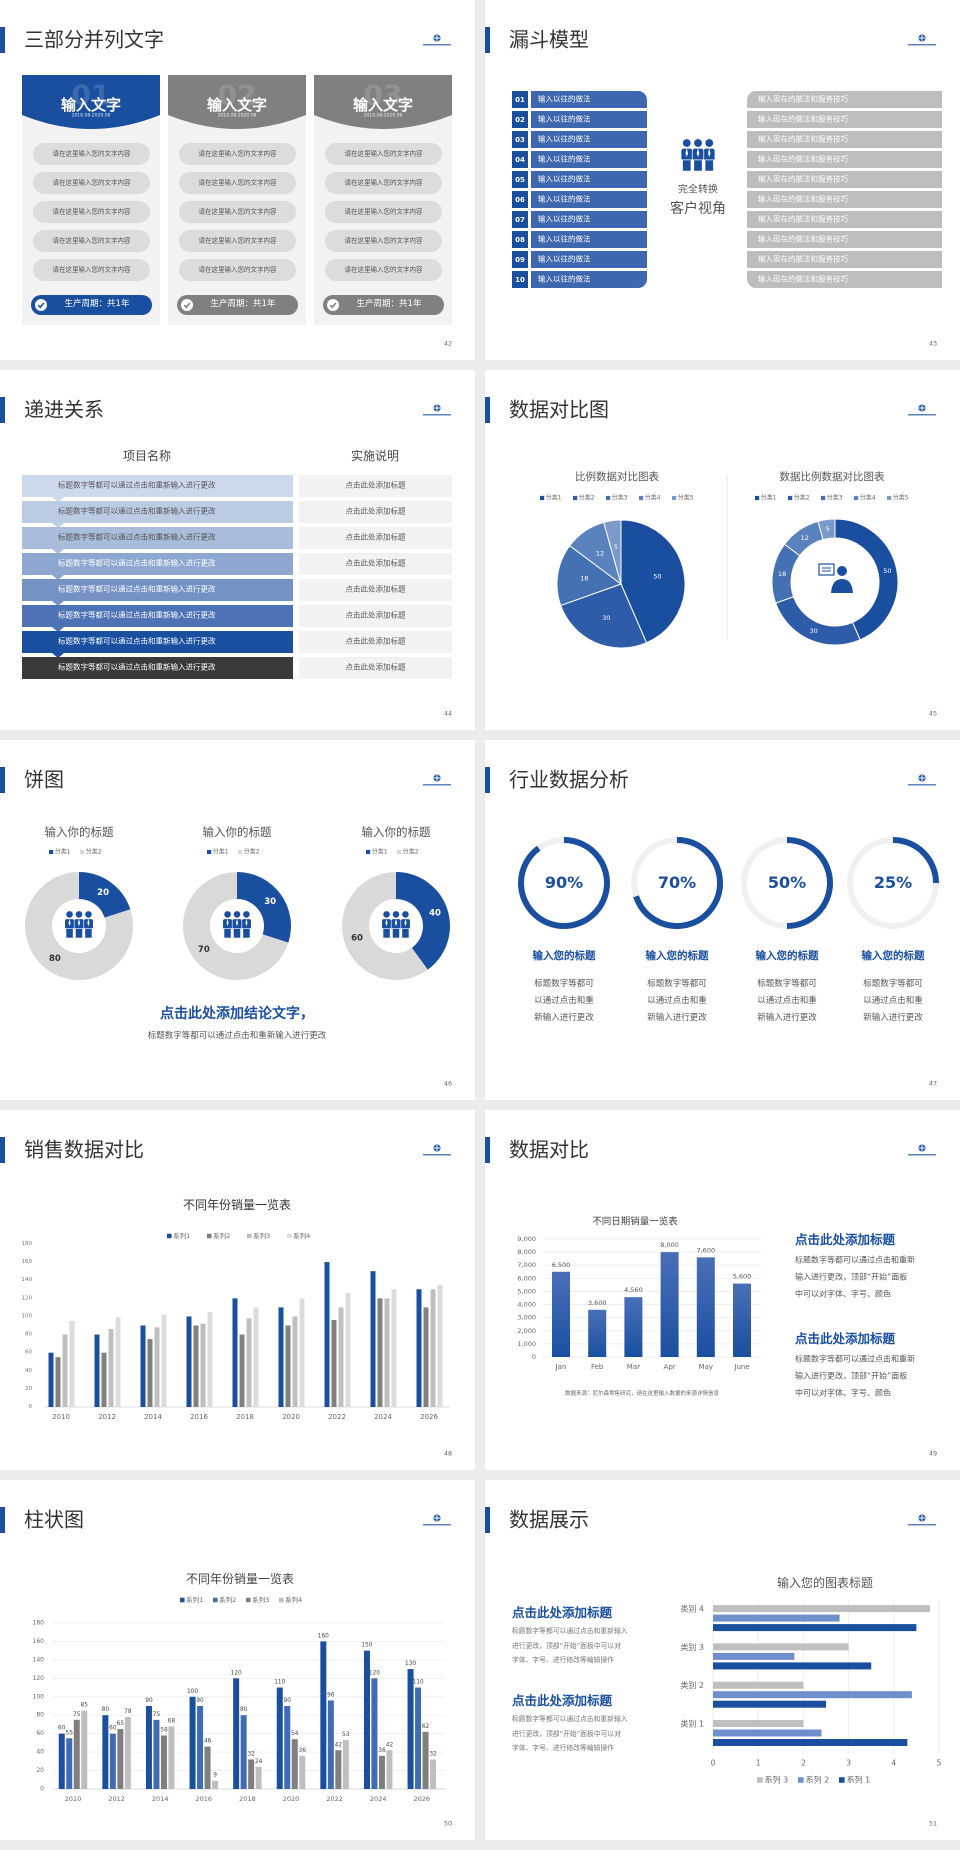  I want to click on item-title: 输入您的标题, so click(787, 955).